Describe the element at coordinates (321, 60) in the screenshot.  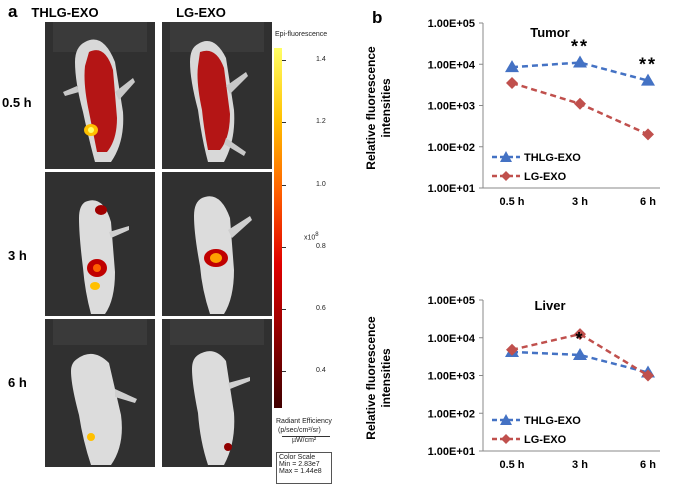
I see `colorbar-tick-label: 1.4` at that location.